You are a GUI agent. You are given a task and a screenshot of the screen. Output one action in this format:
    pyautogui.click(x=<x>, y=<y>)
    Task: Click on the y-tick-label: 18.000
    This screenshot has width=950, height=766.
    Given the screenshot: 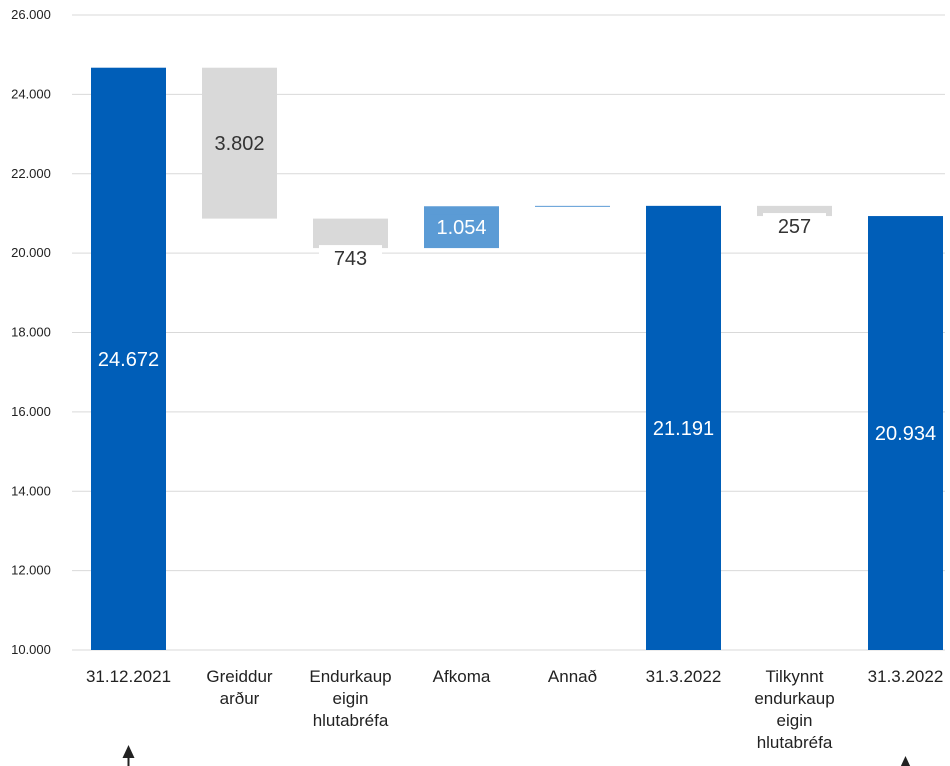 What is the action you would take?
    pyautogui.click(x=31, y=332)
    